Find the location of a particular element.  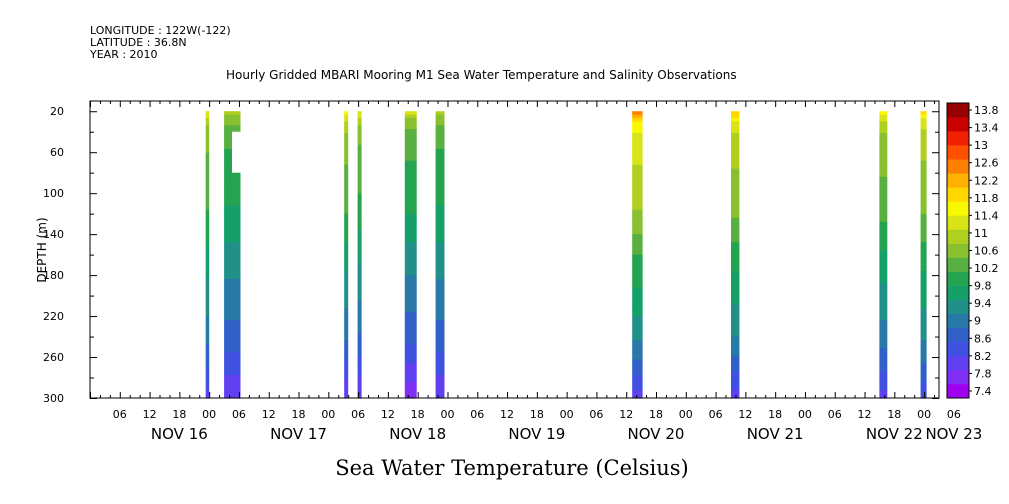

colorbar-label: 10.2 is located at coordinates (986, 268).